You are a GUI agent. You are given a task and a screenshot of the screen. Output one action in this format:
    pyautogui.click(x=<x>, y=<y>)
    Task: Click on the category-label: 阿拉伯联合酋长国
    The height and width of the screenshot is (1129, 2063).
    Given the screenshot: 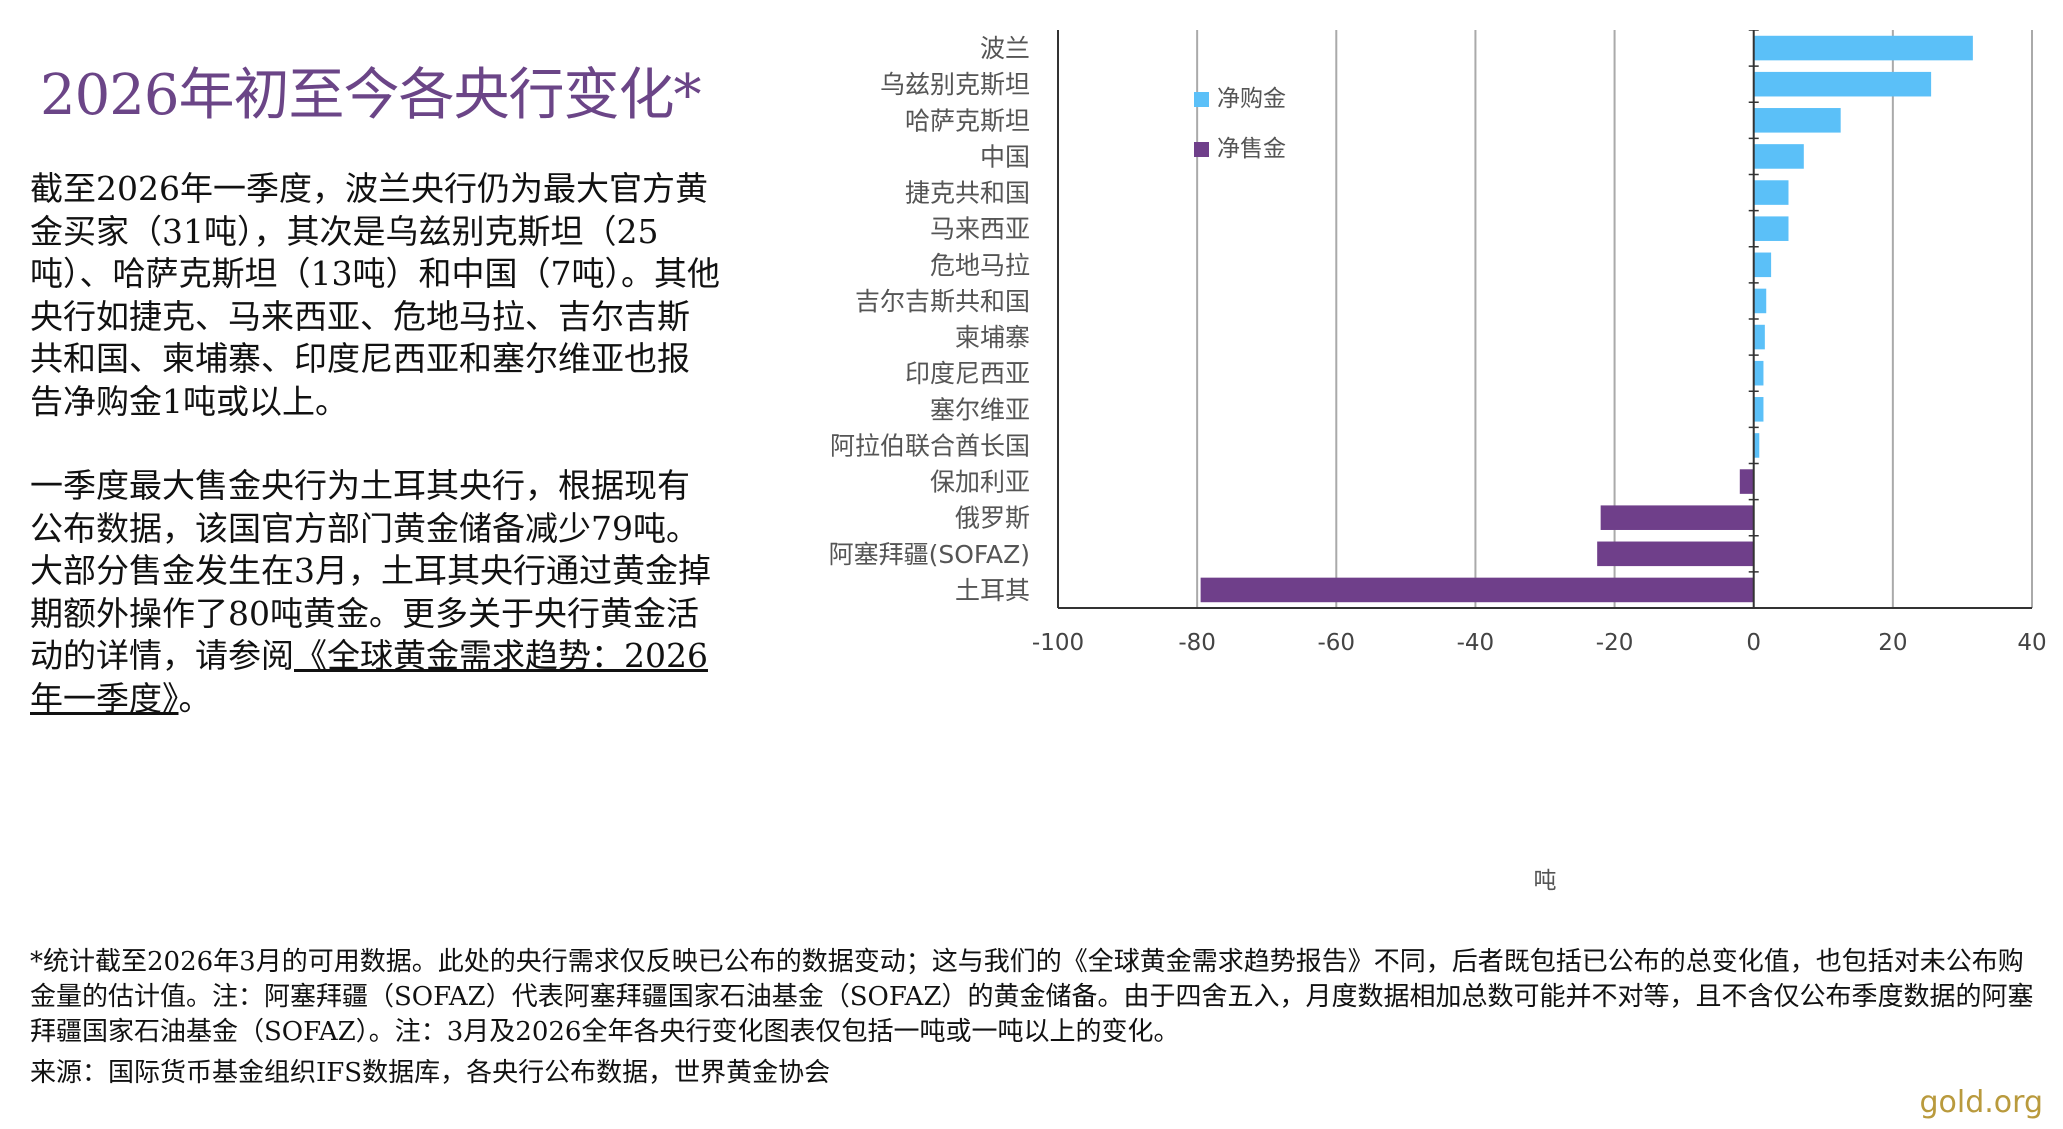 What is the action you would take?
    pyautogui.click(x=930, y=445)
    